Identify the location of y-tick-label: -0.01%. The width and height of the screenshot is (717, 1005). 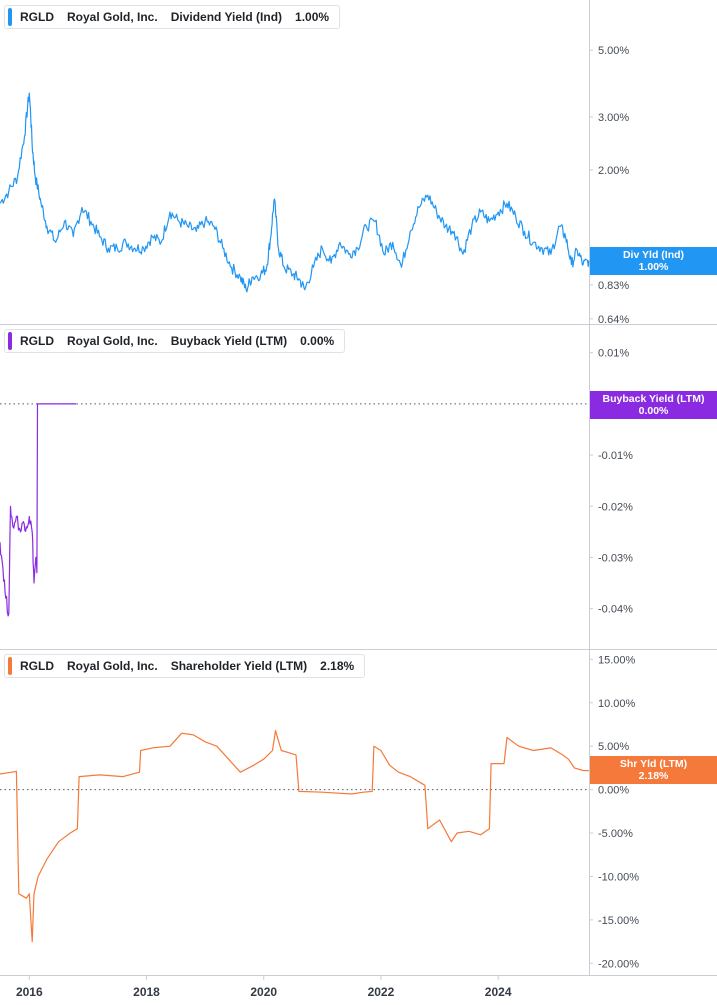
(615, 456).